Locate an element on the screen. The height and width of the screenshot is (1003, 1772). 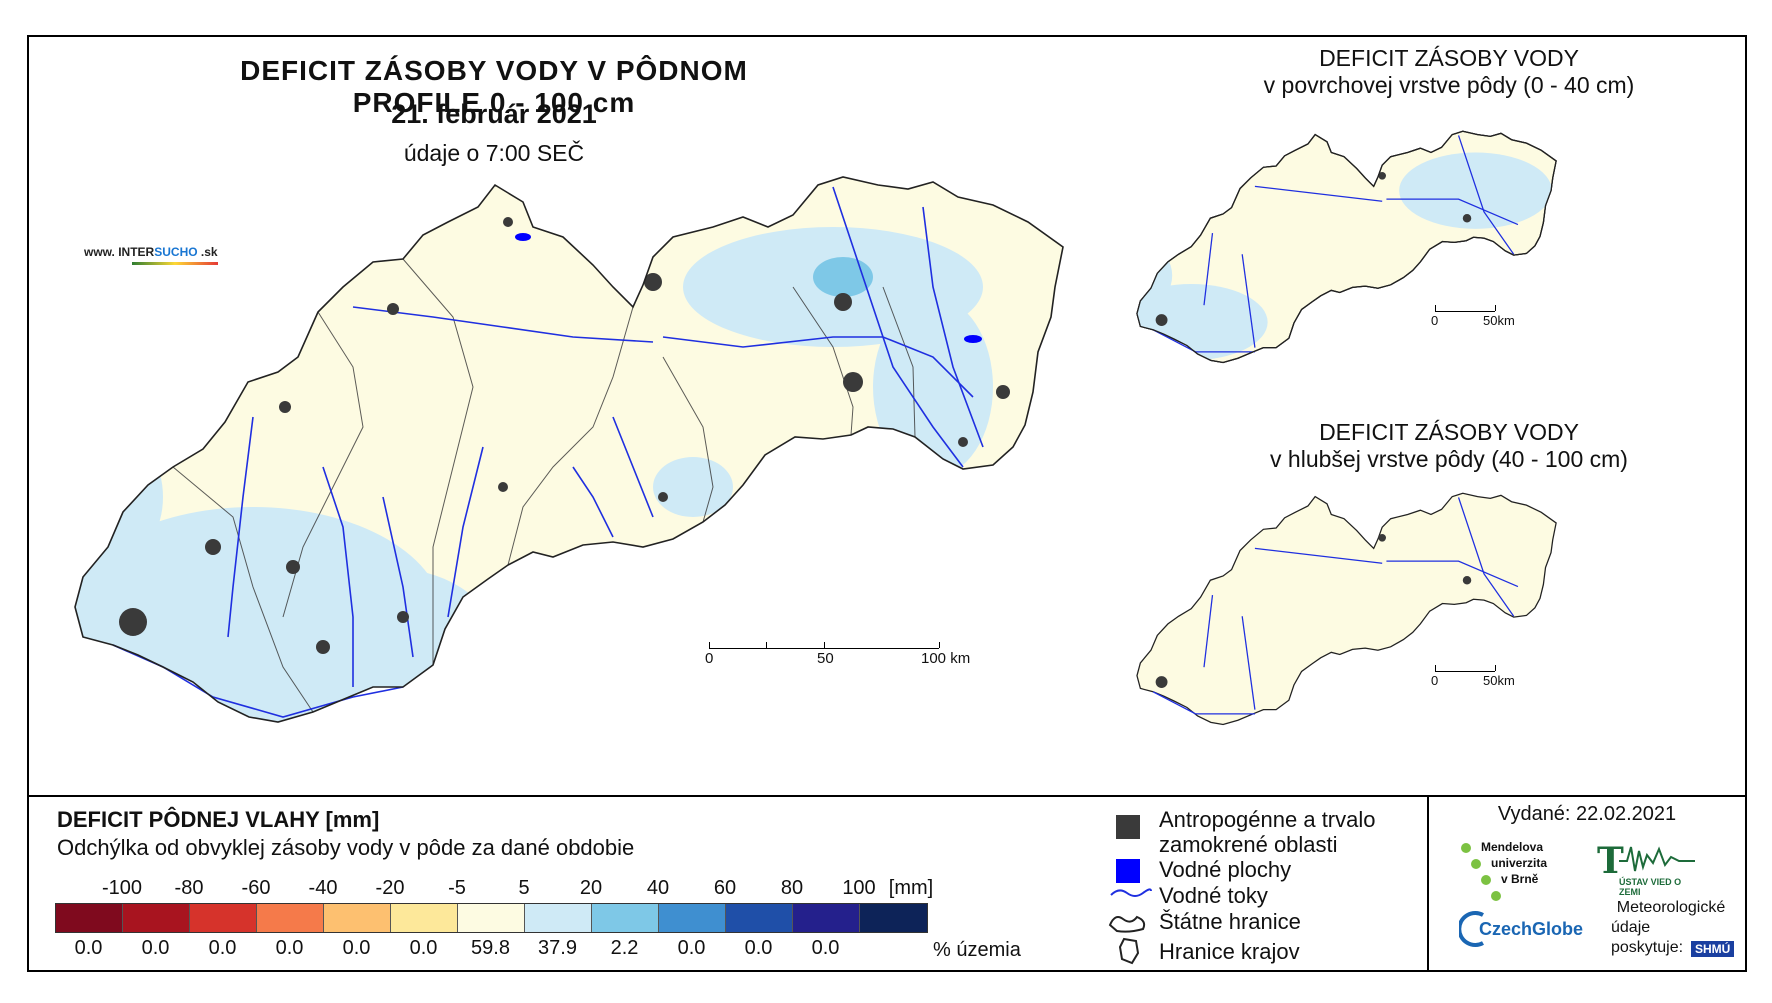
scale-label: 0 is located at coordinates (709, 658).